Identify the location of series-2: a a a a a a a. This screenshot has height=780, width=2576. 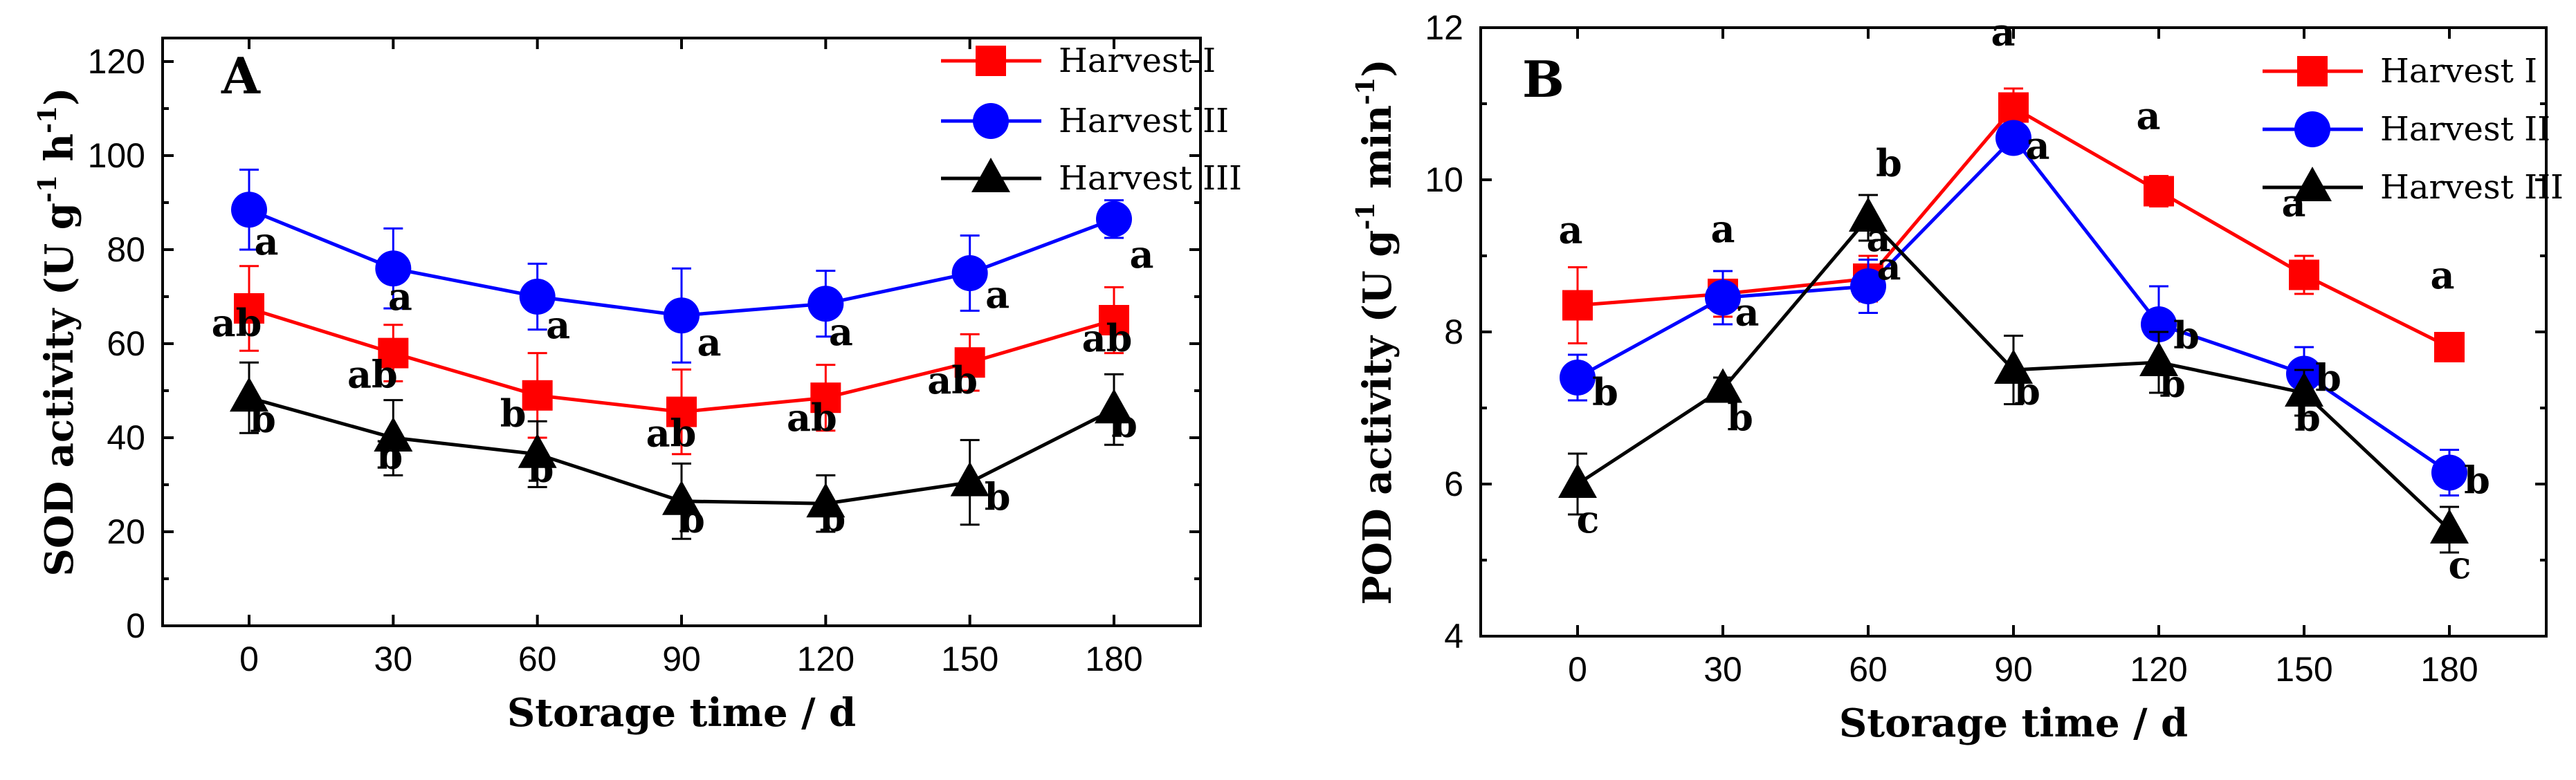
(693, 266).